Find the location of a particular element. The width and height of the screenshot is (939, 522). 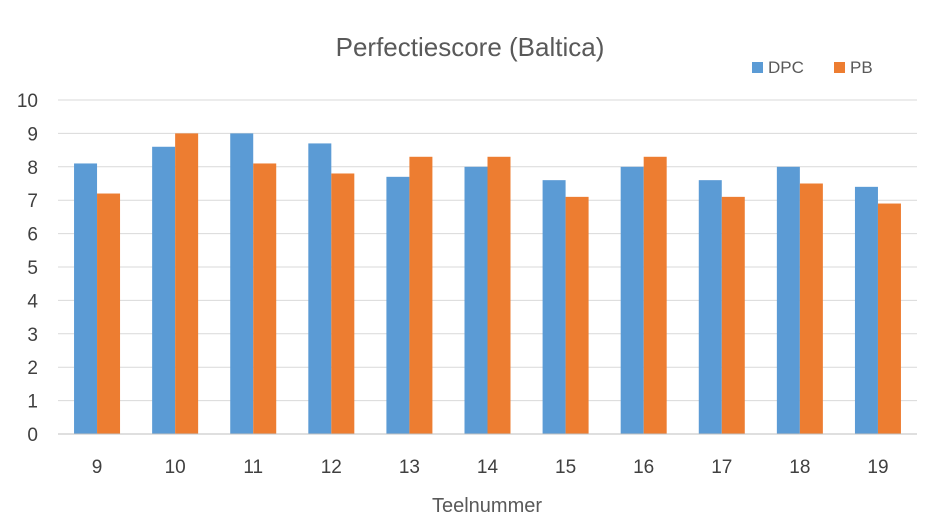

x-tick-label: 9 is located at coordinates (97, 467).